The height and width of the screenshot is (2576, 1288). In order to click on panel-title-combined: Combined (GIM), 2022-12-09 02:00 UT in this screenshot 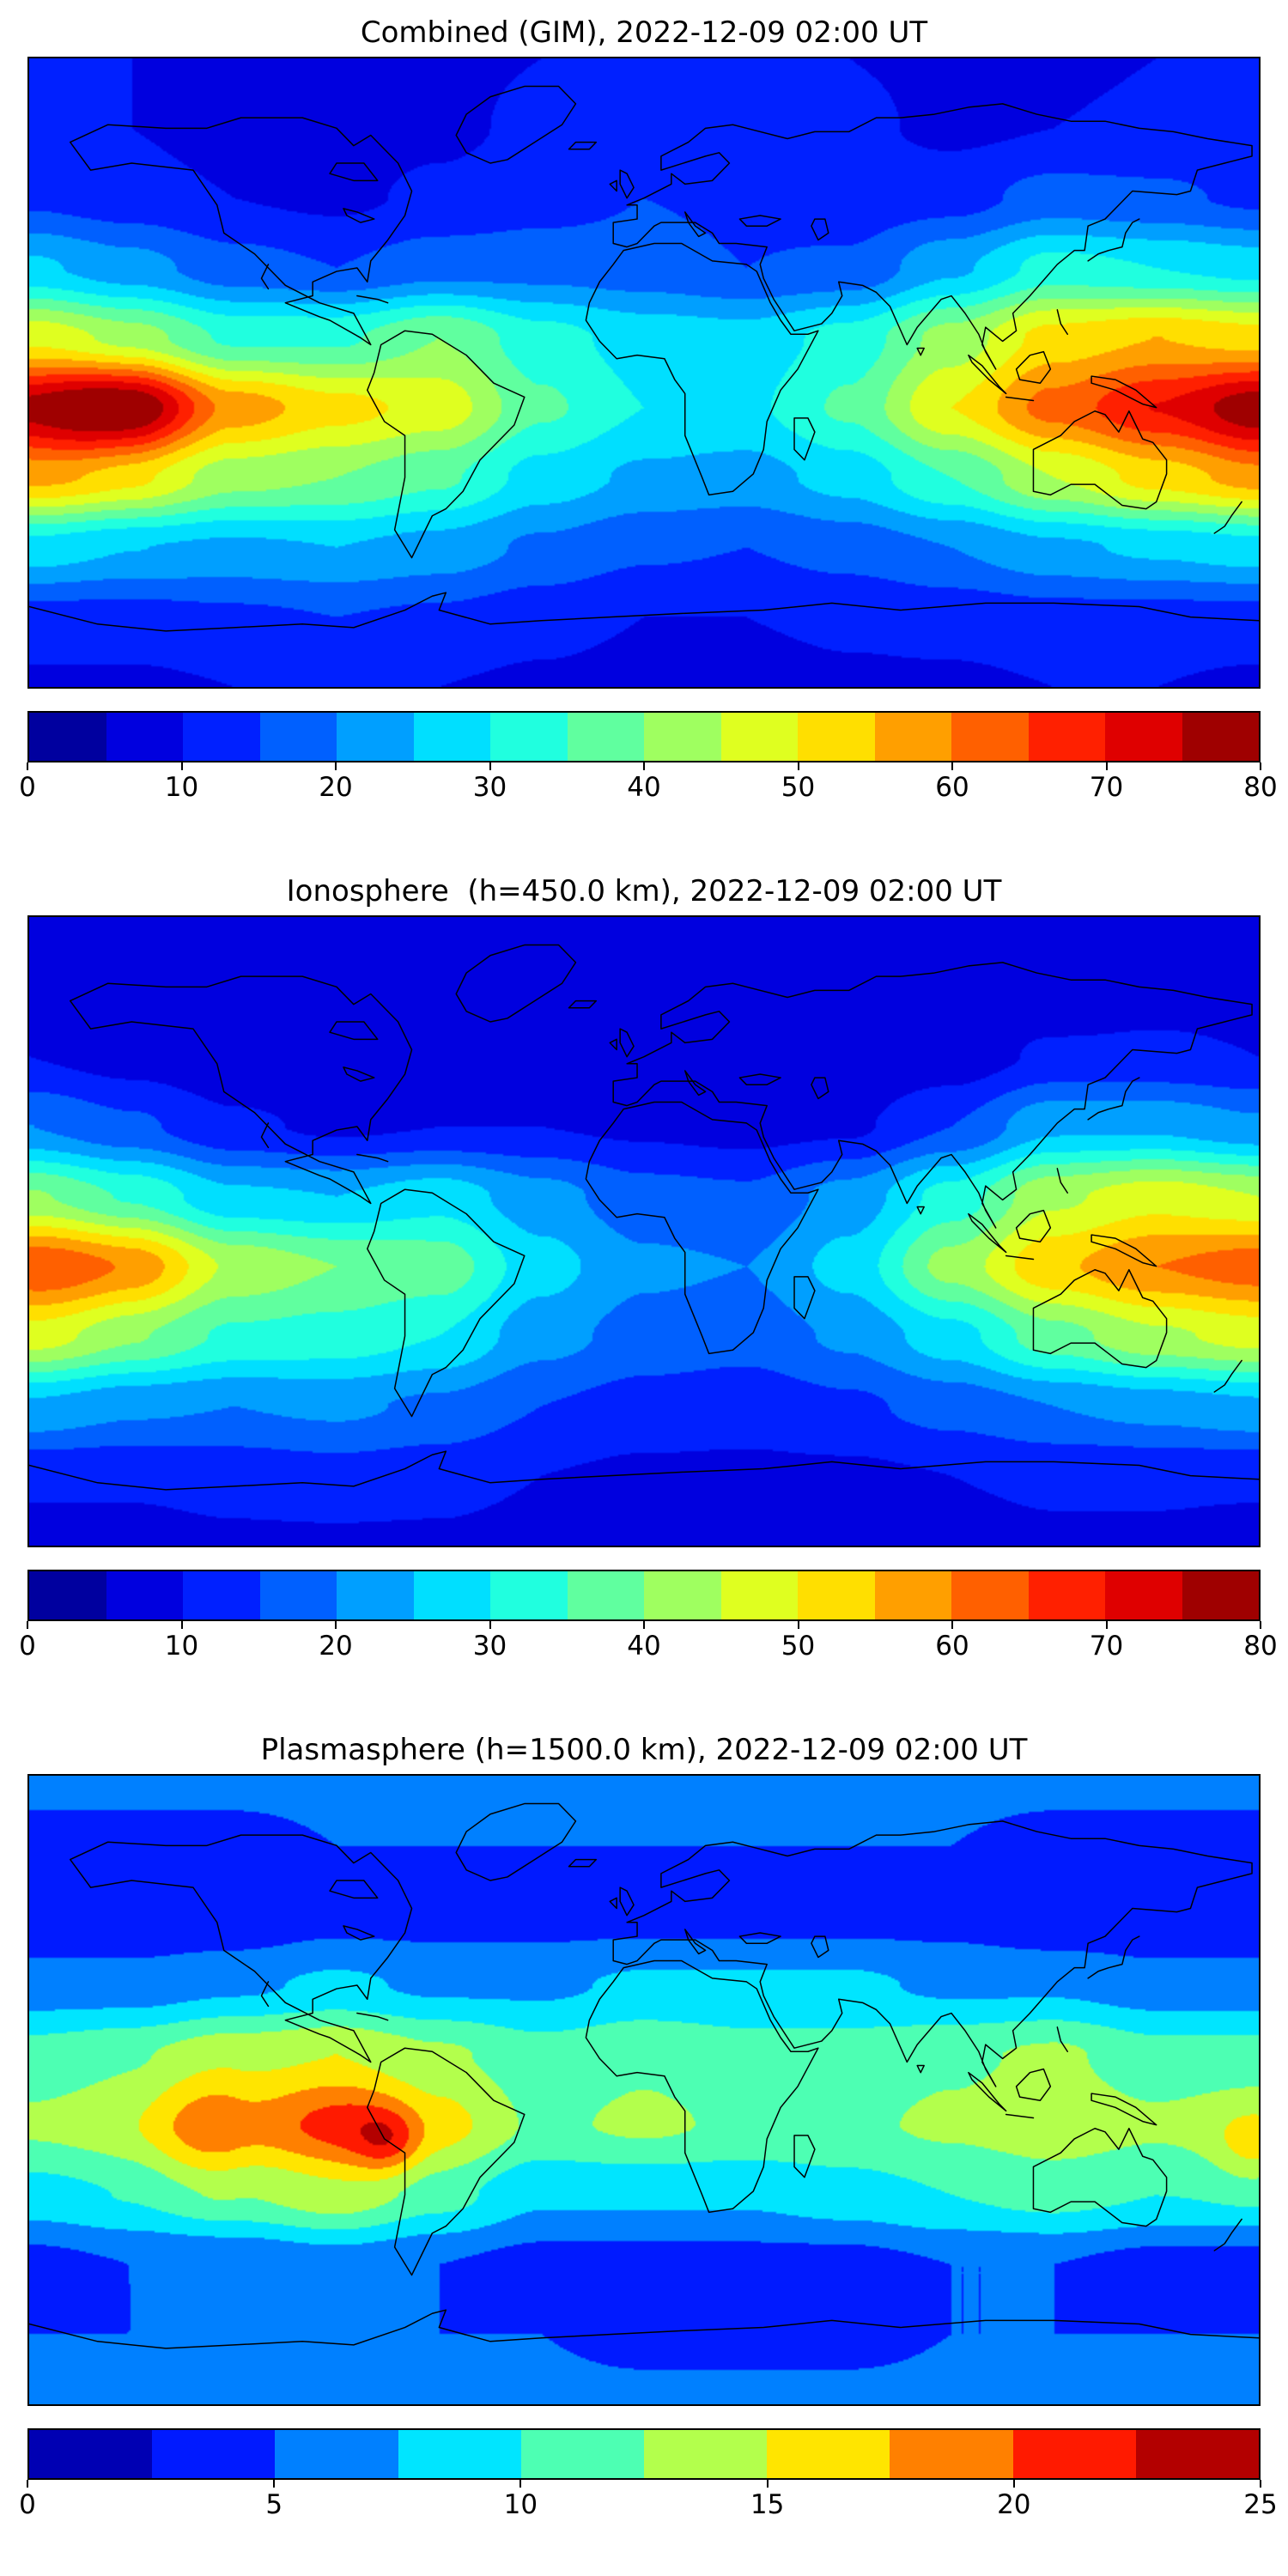, I will do `click(644, 32)`.